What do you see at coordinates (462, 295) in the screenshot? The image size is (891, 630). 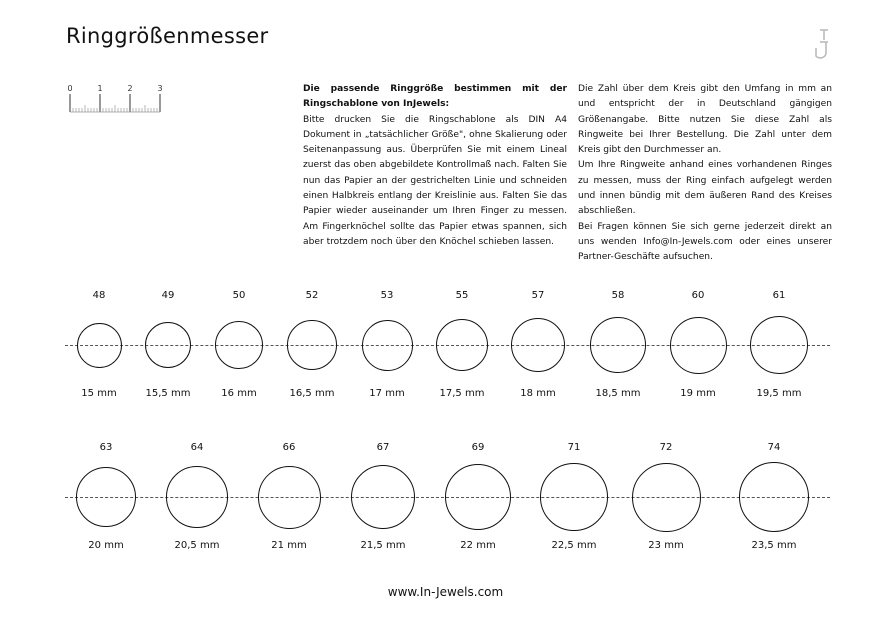 I see `ring-size-label: 55` at bounding box center [462, 295].